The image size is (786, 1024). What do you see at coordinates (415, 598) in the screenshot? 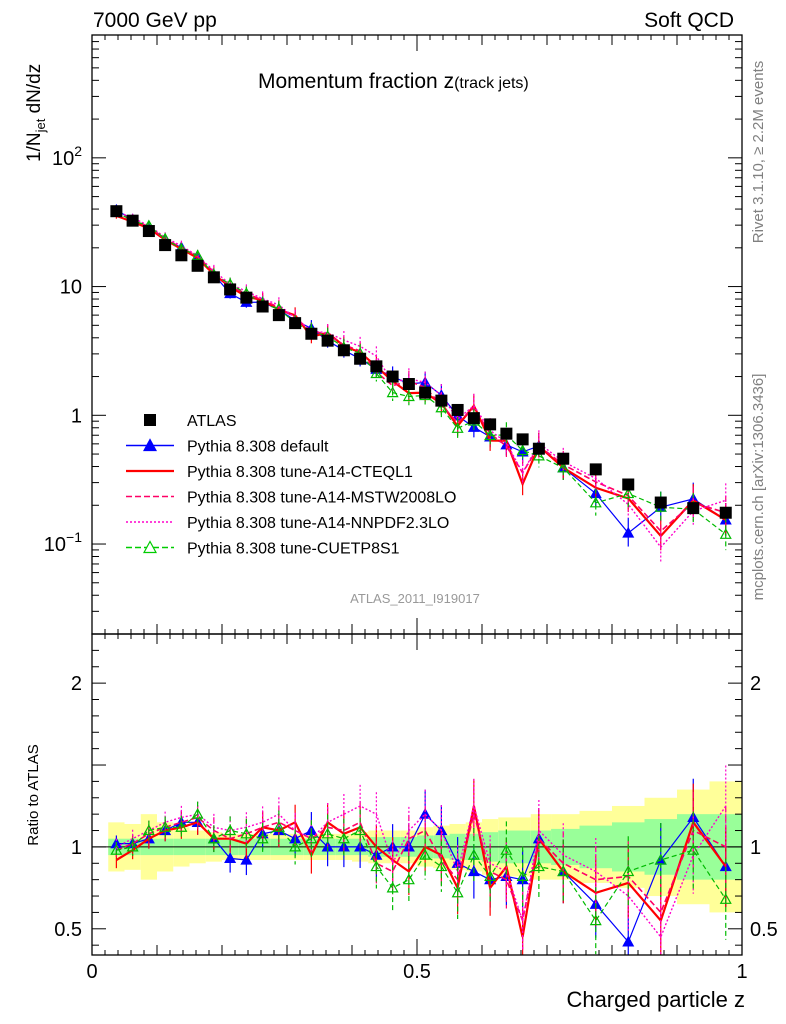
I see `analysis-id: ATLAS_2011_I919017` at bounding box center [415, 598].